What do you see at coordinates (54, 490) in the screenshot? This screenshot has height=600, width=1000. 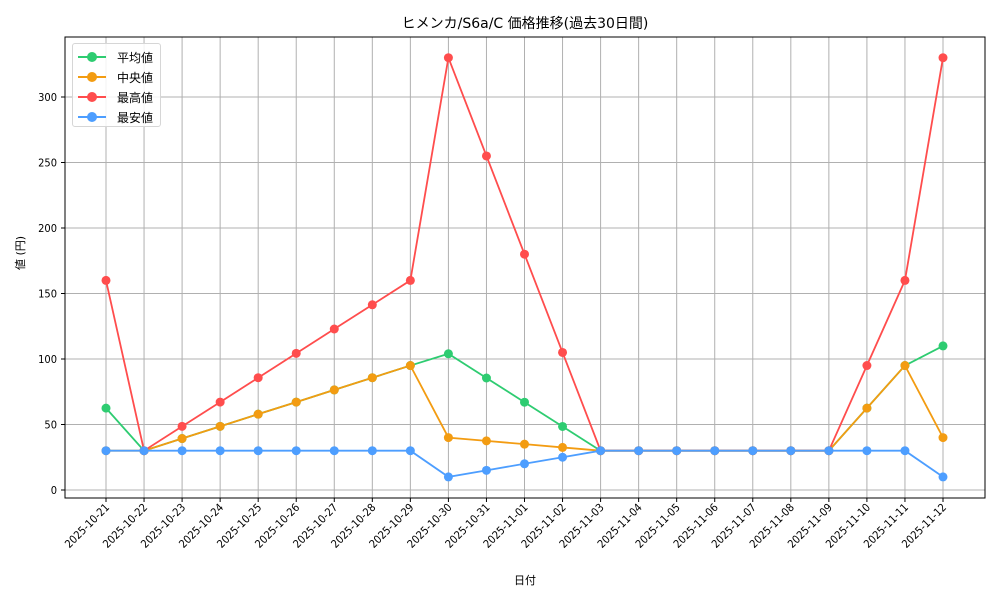 I see `y-tick-label: 0` at bounding box center [54, 490].